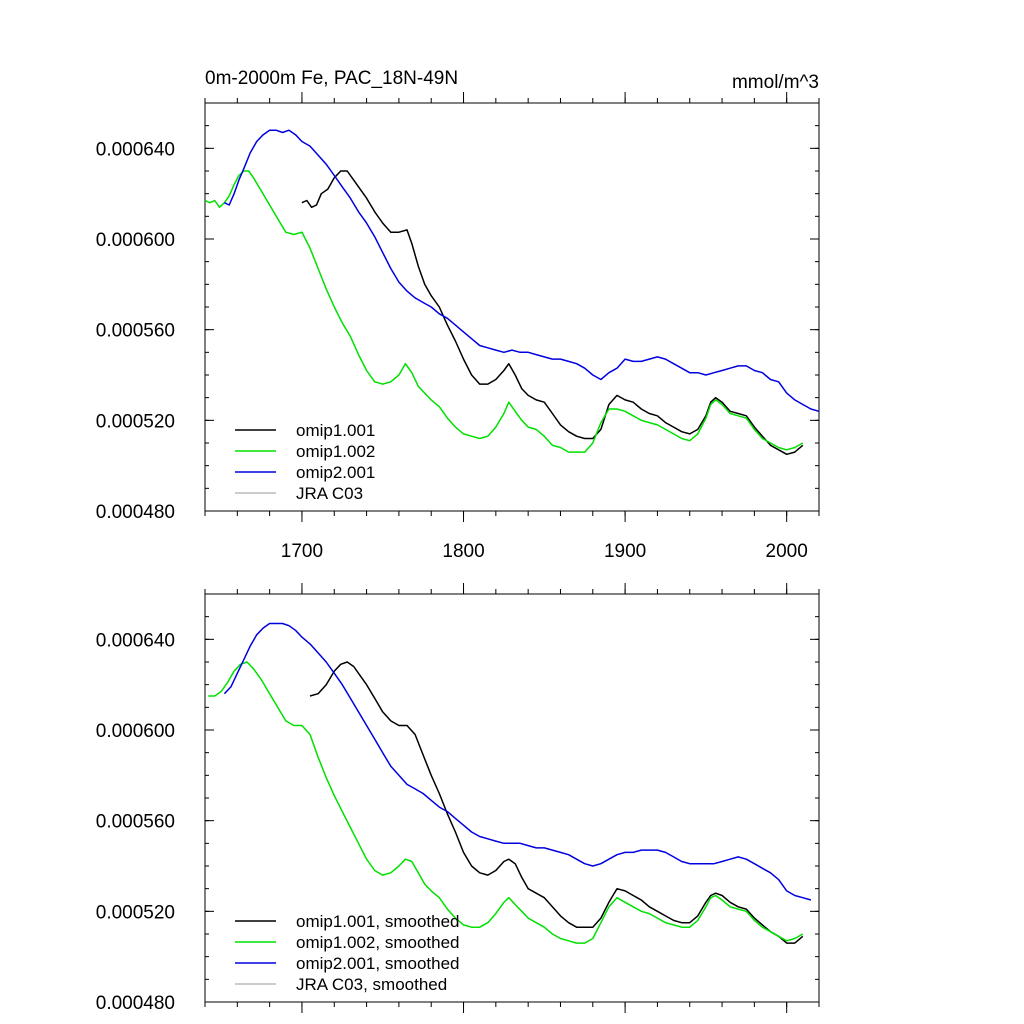  Describe the element at coordinates (331, 78) in the screenshot. I see `chart-title: 0m-2000m Fe, PAC_18N-49N` at that location.